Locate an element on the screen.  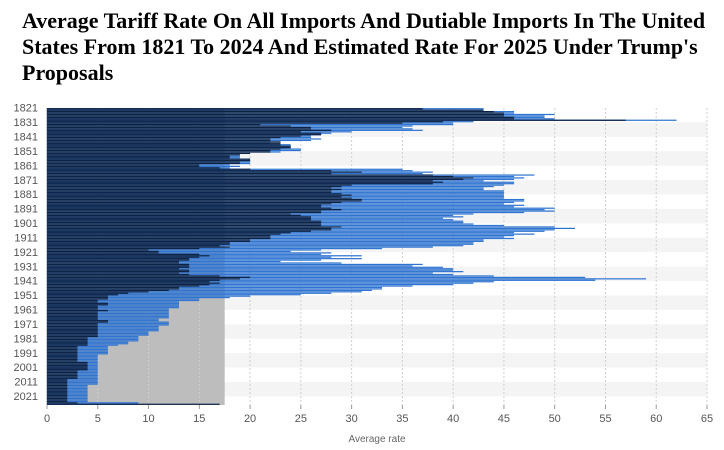
x-tick-label: 45 is located at coordinates (504, 419).